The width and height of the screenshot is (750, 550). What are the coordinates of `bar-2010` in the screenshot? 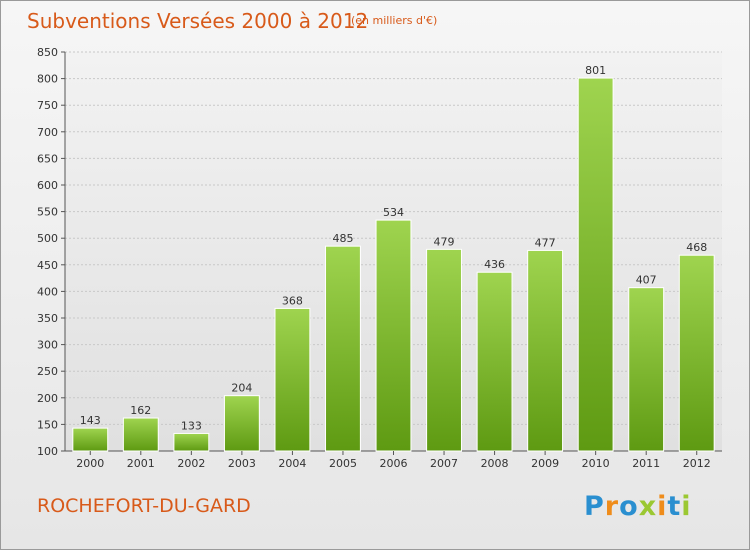 It's located at (595, 264).